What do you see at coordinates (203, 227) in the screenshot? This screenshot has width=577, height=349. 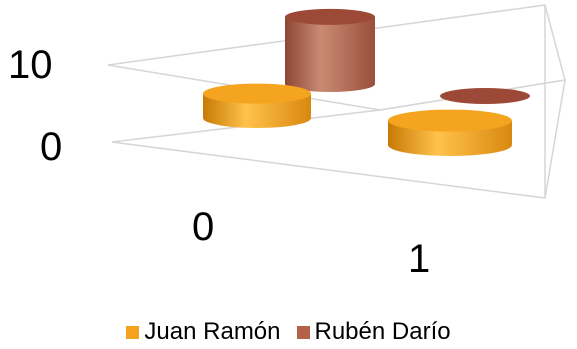 I see `x-tick-label: 0` at bounding box center [203, 227].